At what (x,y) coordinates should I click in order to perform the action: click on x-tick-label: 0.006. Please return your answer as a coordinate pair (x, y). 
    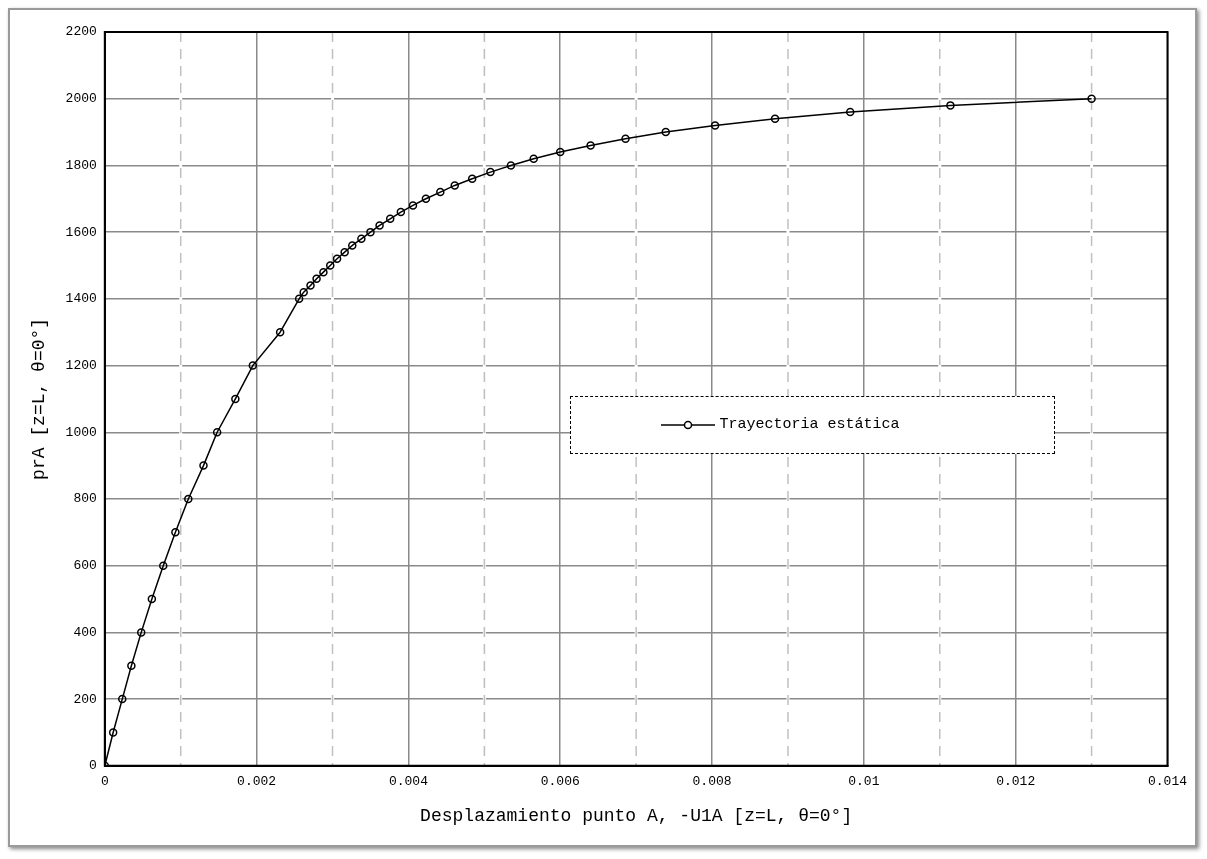
    Looking at the image, I should click on (560, 782).